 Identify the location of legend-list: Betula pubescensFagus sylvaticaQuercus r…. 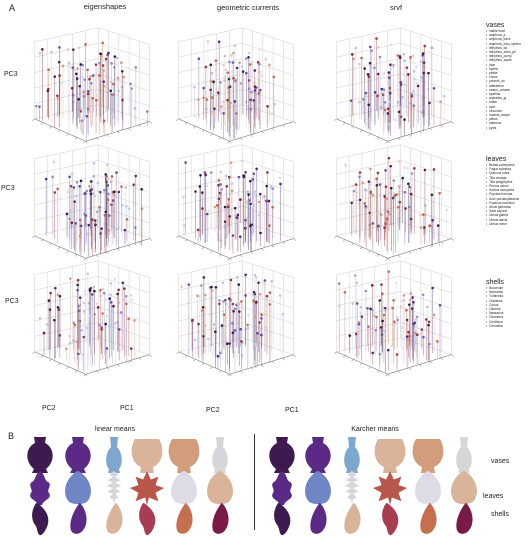
(509, 194).